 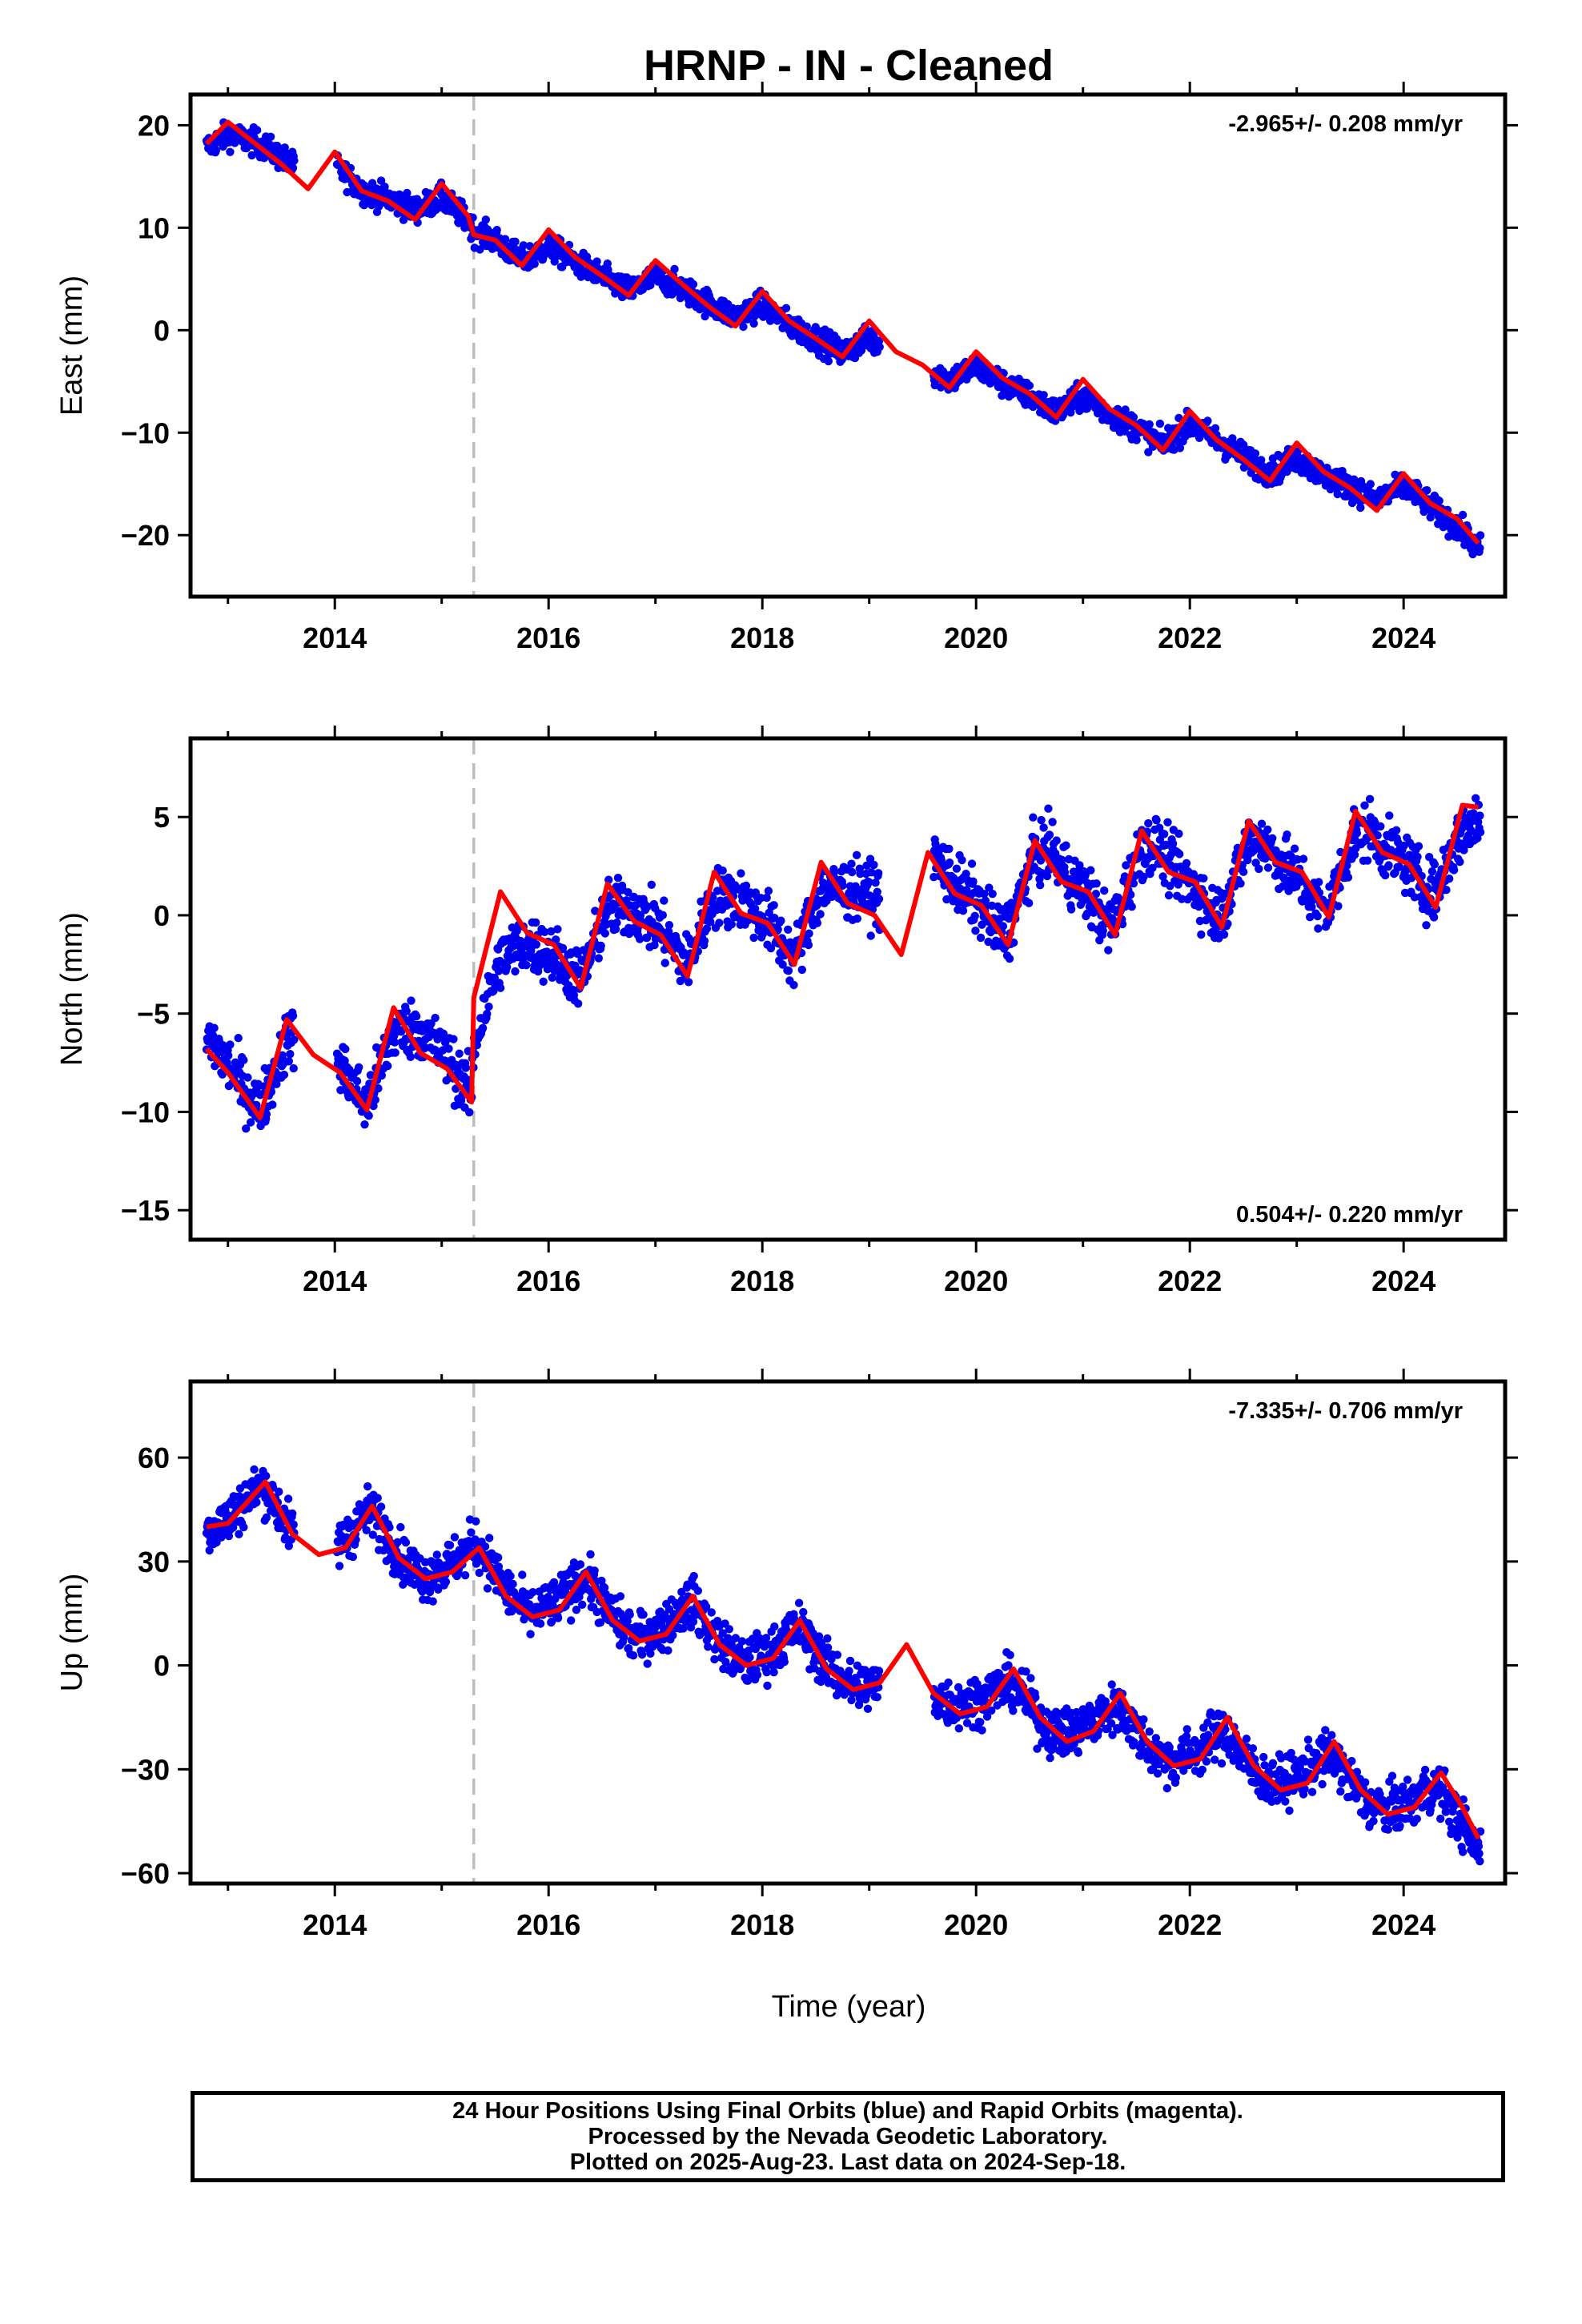 I want to click on y-axis-label: North (mm), so click(x=72, y=989).